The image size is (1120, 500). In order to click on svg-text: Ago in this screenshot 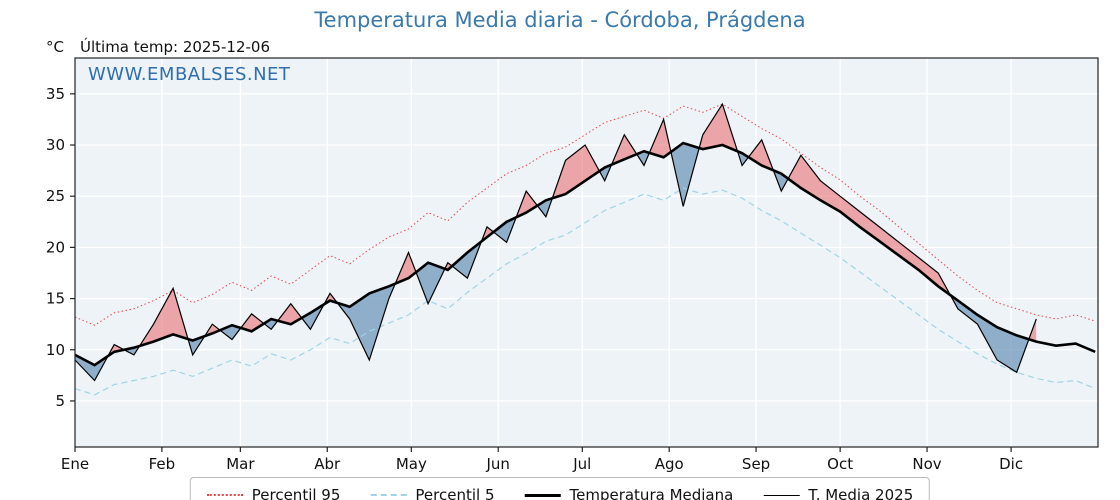, I will do `click(669, 464)`.